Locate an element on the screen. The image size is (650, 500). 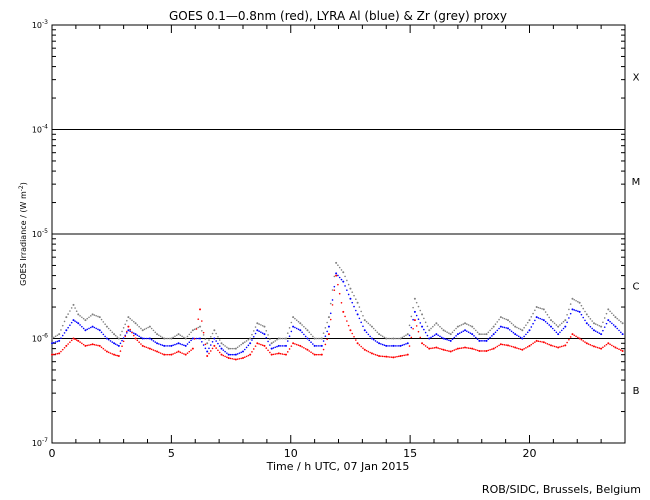
y-tick-label-4: 10-3 is located at coordinates (40, 24).